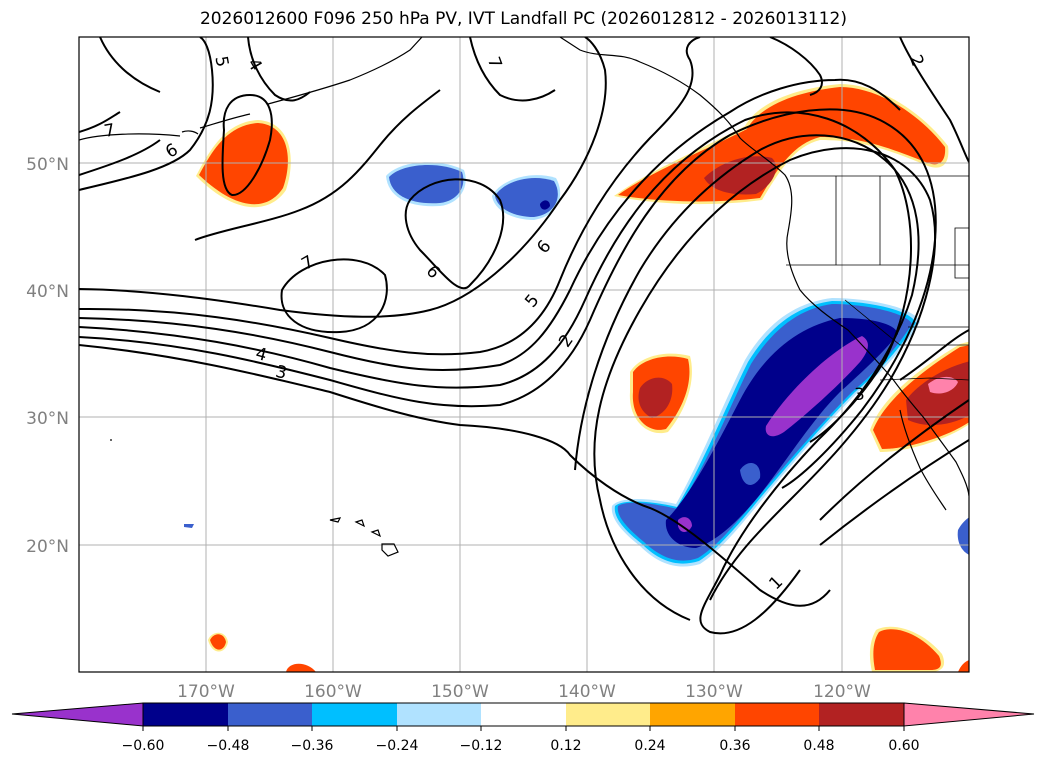 This screenshot has width=1047, height=765. What do you see at coordinates (524, 692) in the screenshot?
I see `longitude-labels: 170°W 160°W 150°W 140°W 130°W 120°W` at bounding box center [524, 692].